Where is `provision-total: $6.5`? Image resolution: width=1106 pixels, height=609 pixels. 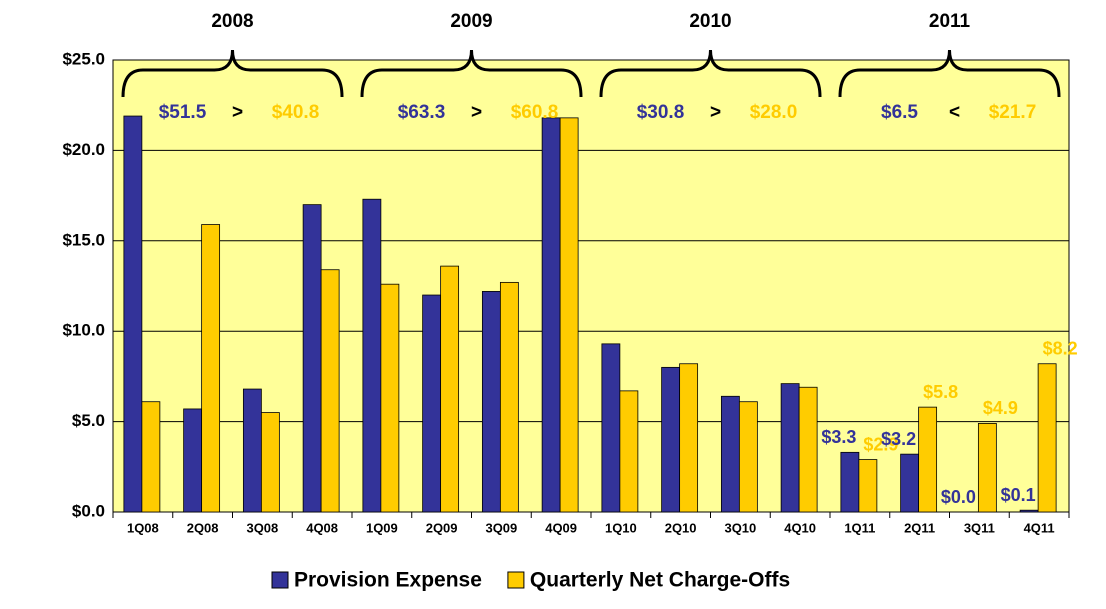 provision-total: $6.5 is located at coordinates (899, 112).